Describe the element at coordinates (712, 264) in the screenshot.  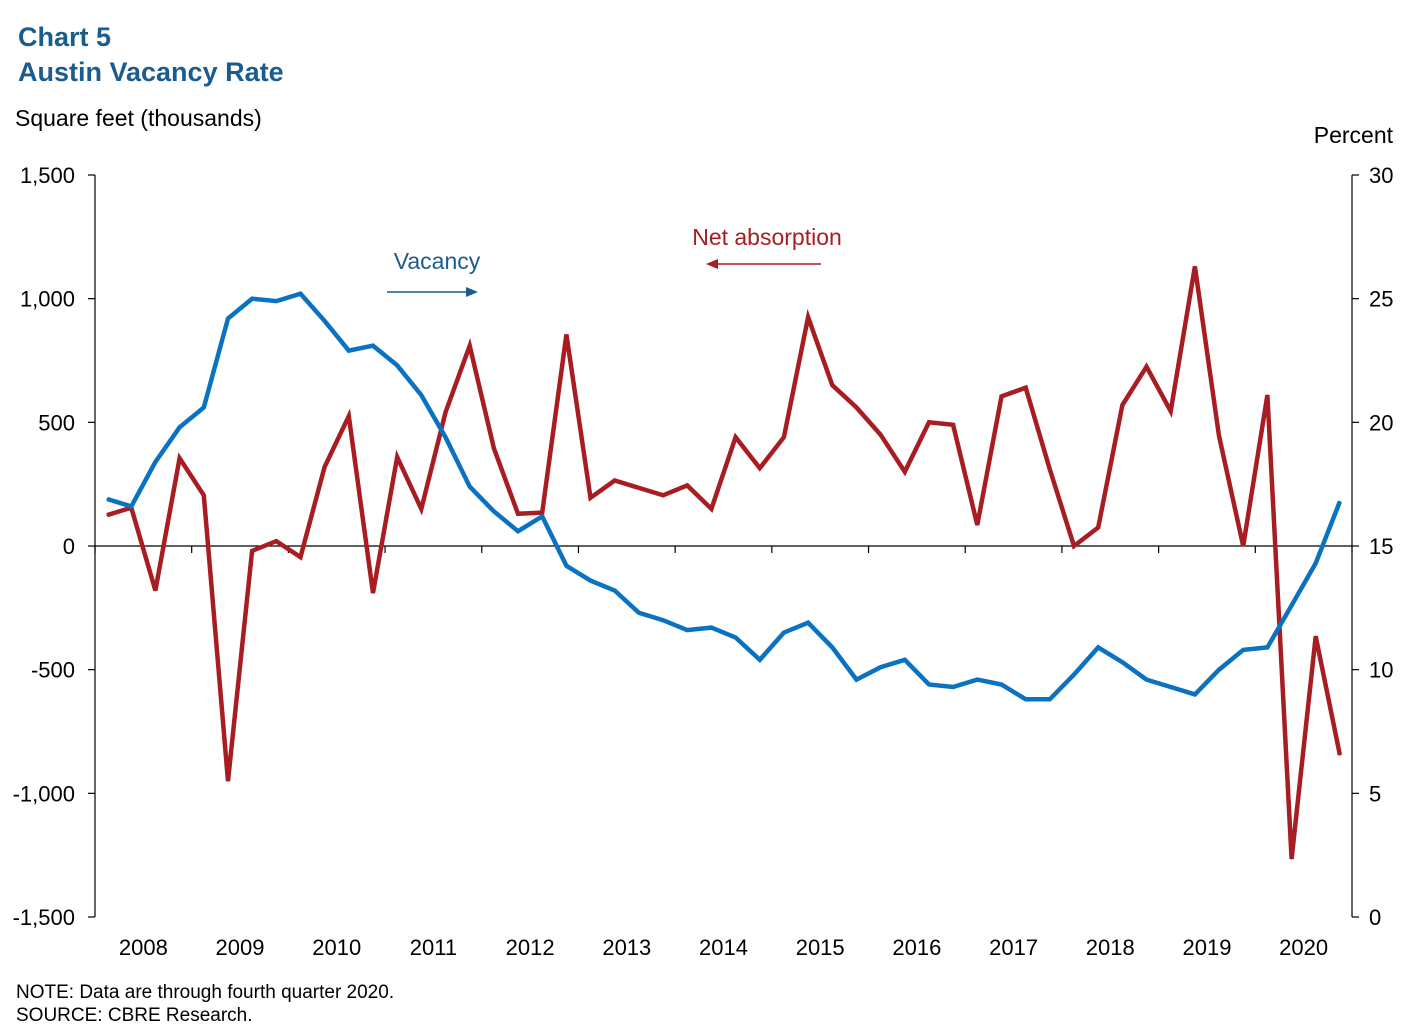
I see `net-absorption-arrow-head` at that location.